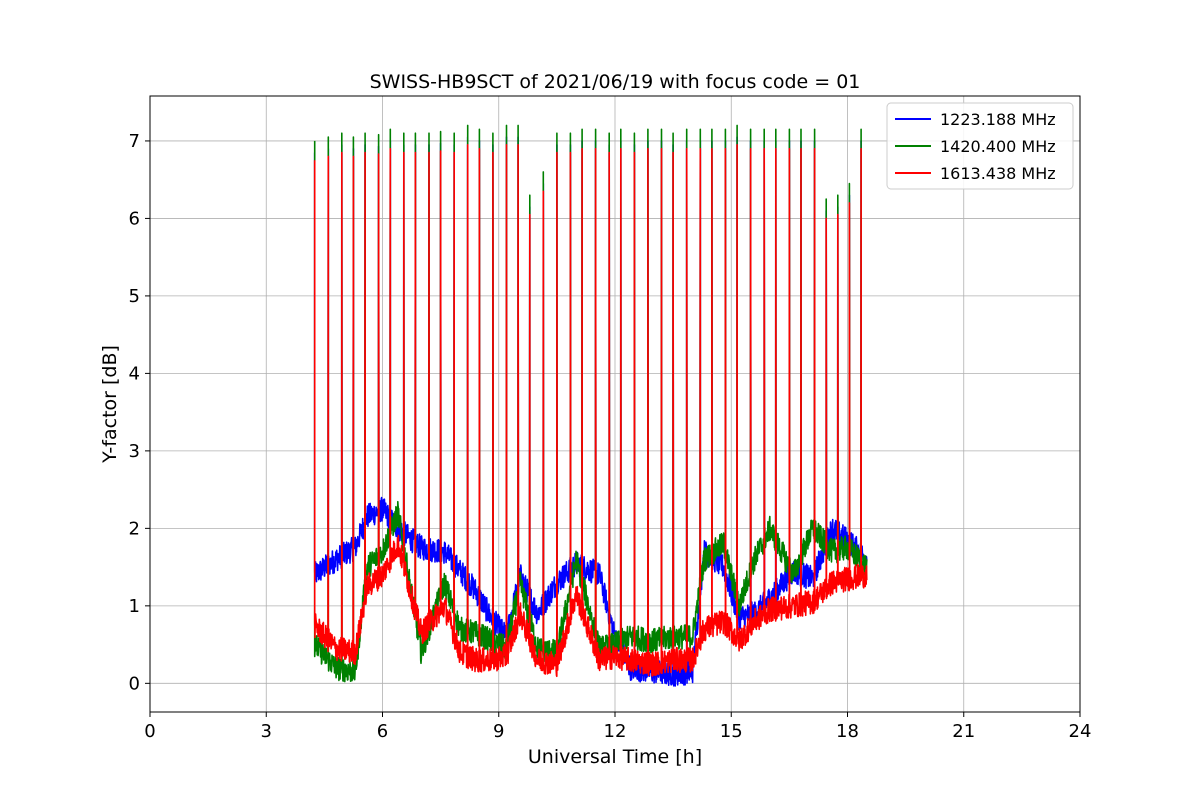 The width and height of the screenshot is (1200, 800). I want to click on y-tick-label: 1, so click(134, 606).